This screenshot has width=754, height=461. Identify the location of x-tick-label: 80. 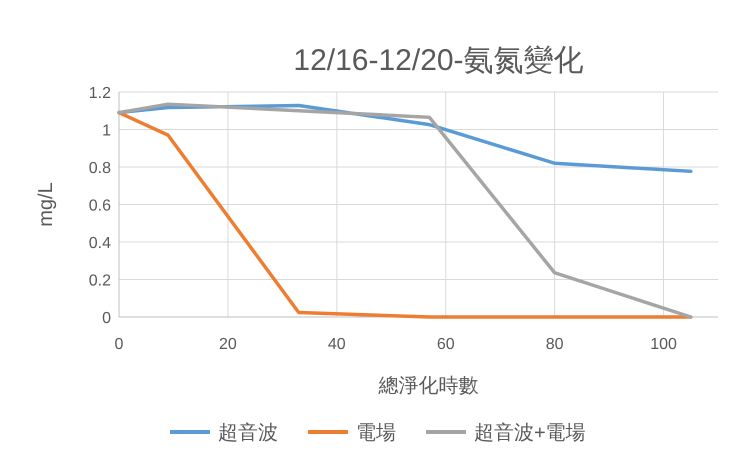
(555, 344).